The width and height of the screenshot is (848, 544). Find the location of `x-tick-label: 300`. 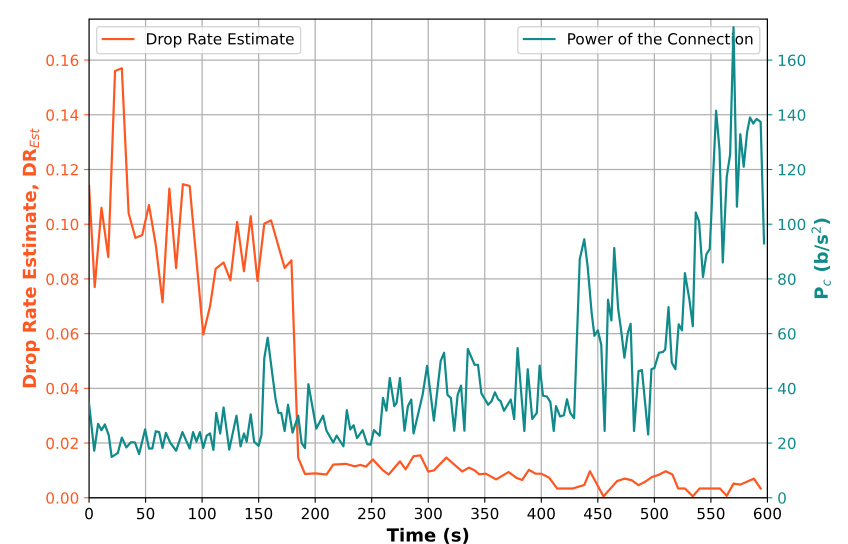

x-tick-label: 300 is located at coordinates (428, 514).